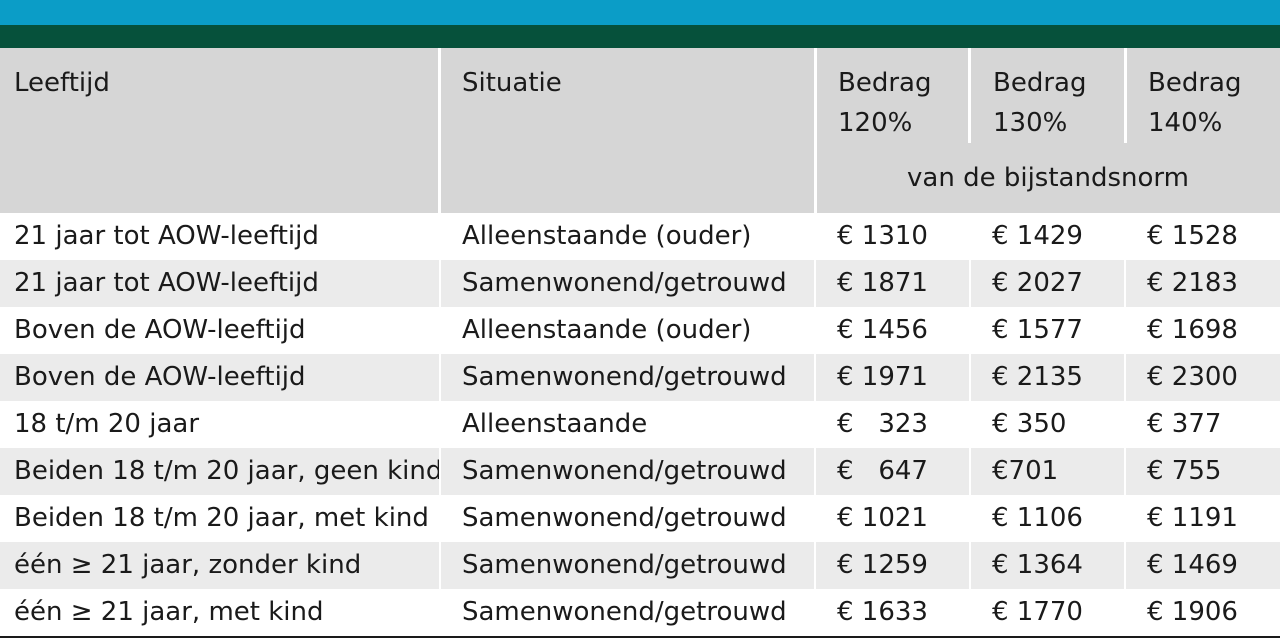 This screenshot has height=642, width=1280. Describe the element at coordinates (892, 236) in the screenshot. I see `cell-amount-120: € 1310` at that location.